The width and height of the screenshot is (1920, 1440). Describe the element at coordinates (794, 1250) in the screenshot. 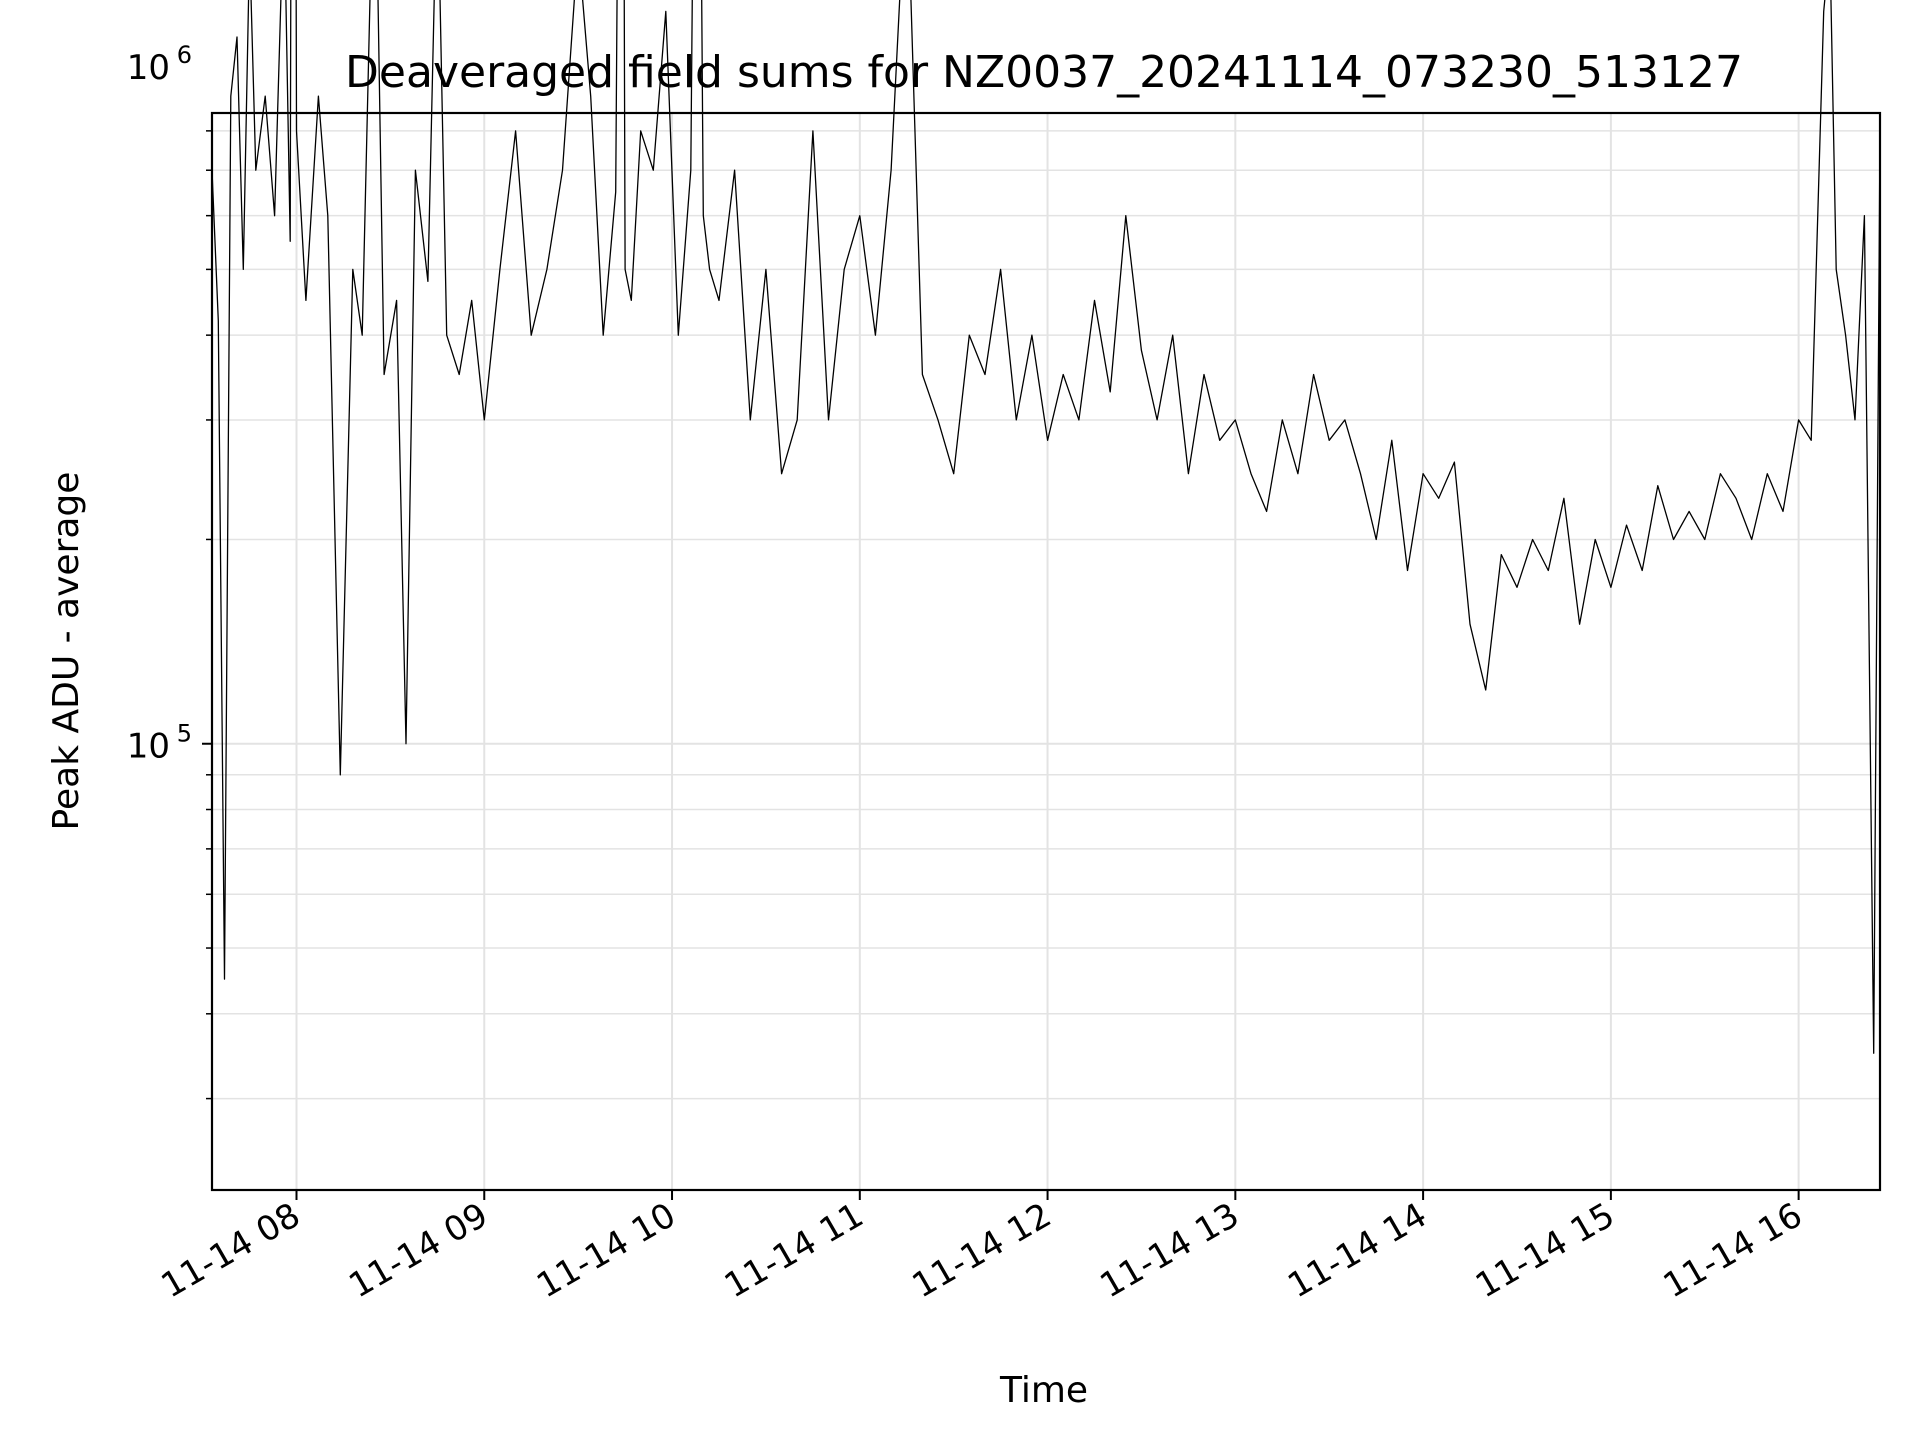

I see `x-tick-label: 11-14 11` at that location.